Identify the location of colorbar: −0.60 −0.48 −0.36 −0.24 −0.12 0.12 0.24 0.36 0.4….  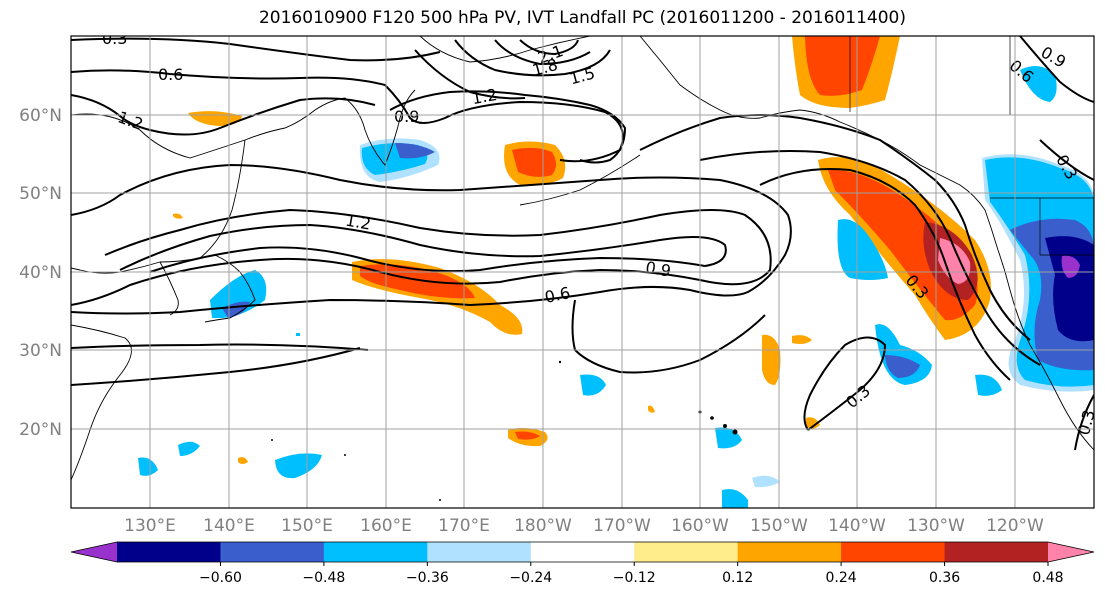
(582, 563).